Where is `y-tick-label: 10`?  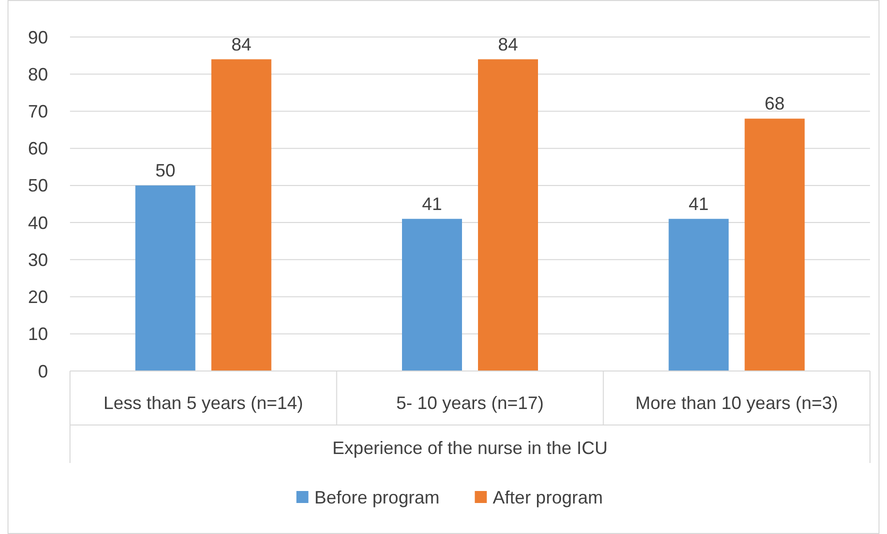 y-tick-label: 10 is located at coordinates (38, 334).